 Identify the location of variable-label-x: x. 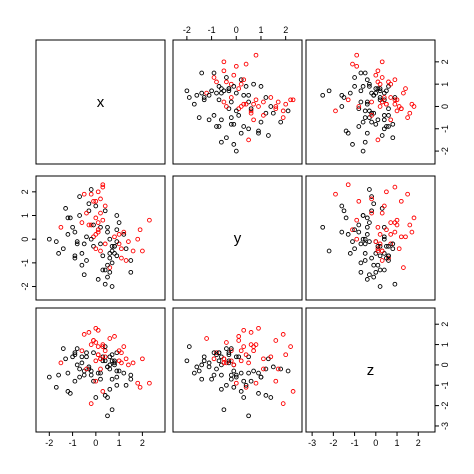
(101, 102).